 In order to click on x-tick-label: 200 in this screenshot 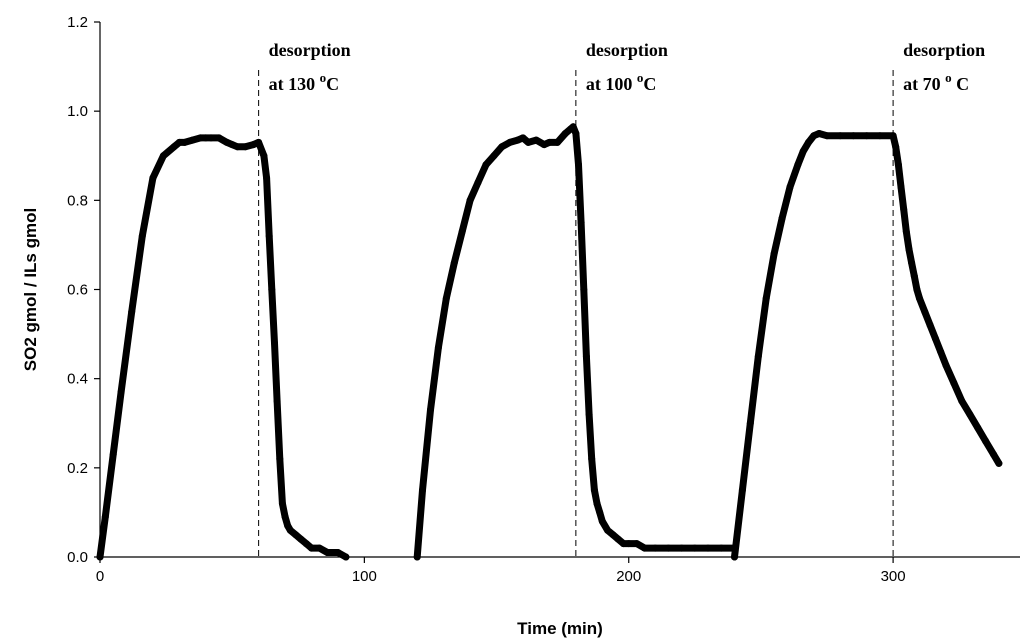, I will do `click(628, 576)`.